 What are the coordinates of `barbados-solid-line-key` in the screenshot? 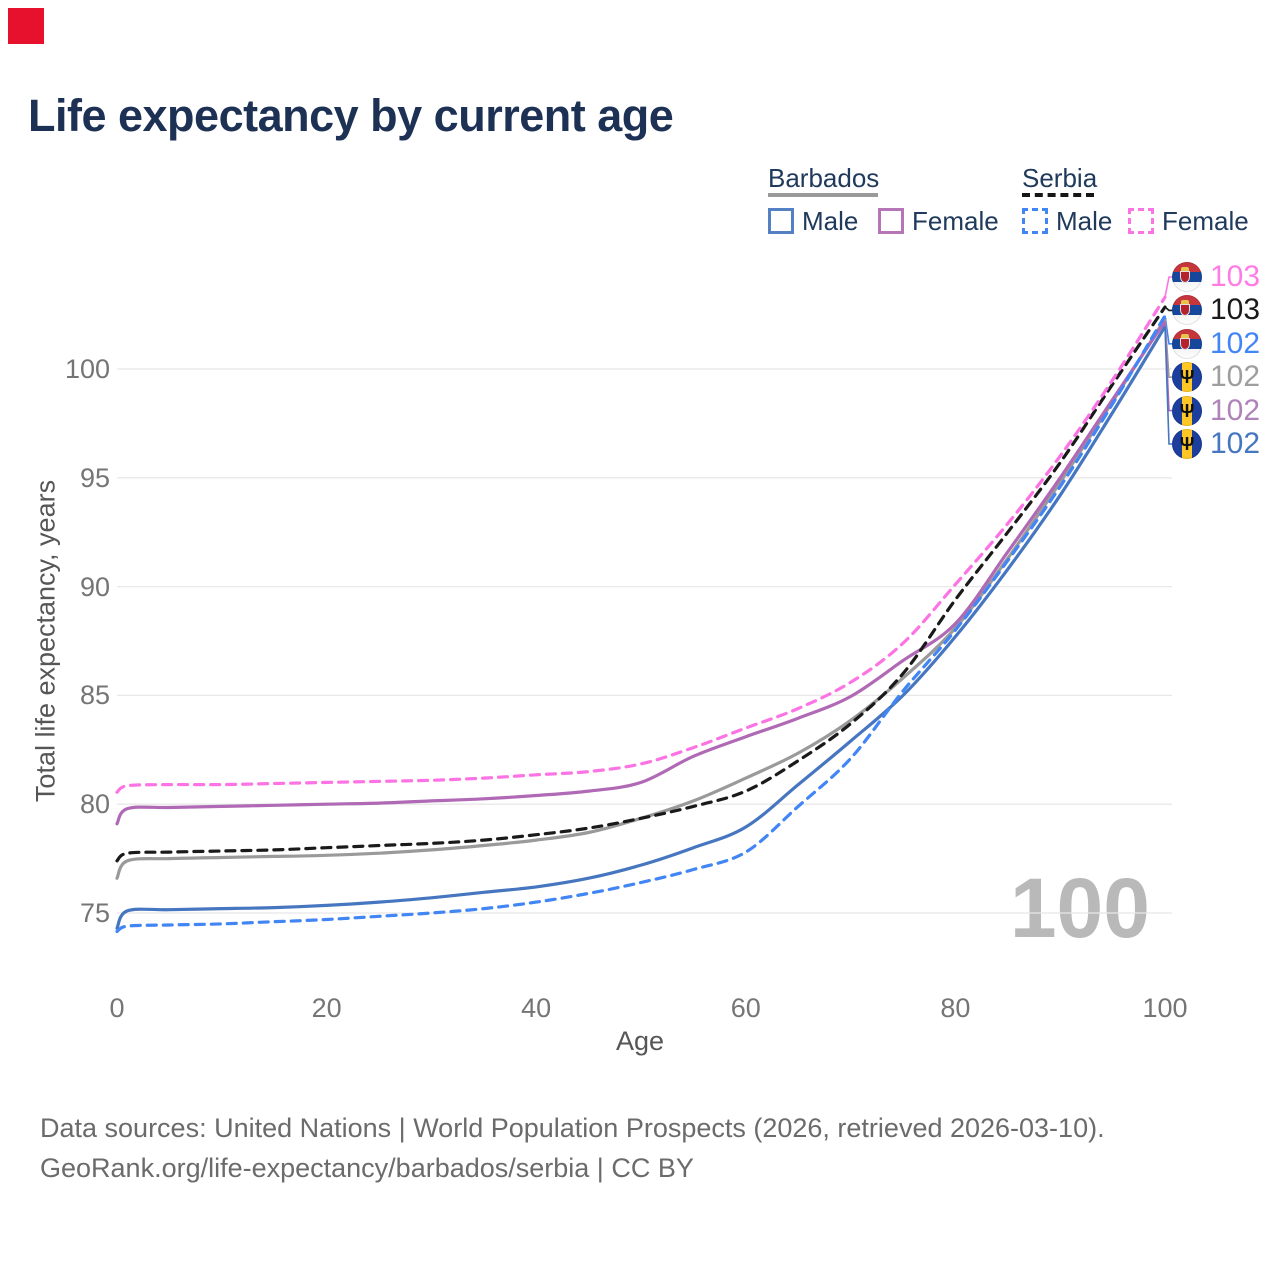 It's located at (823, 195).